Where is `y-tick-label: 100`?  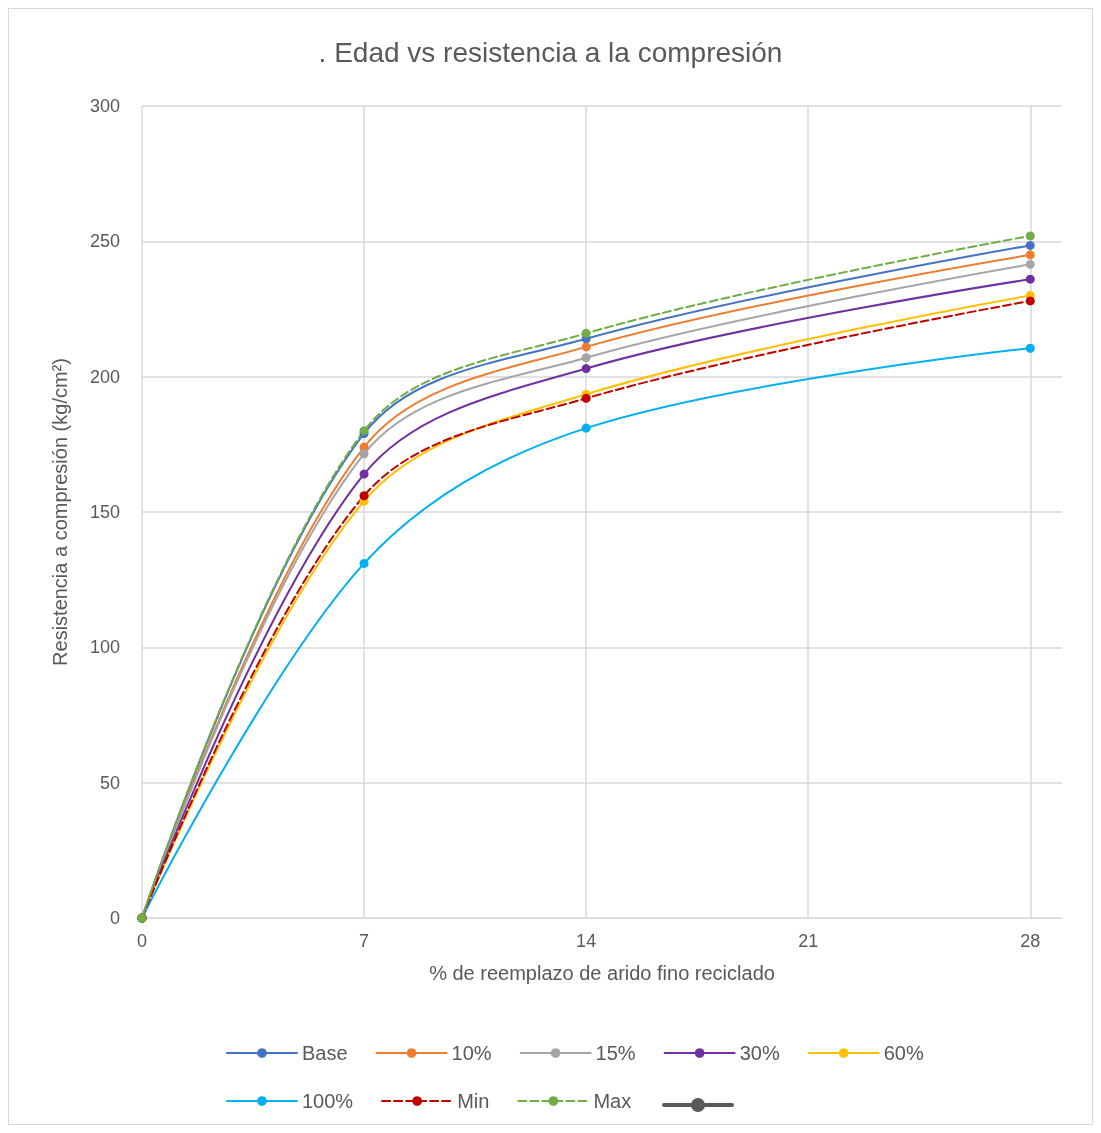
y-tick-label: 100 is located at coordinates (104, 647).